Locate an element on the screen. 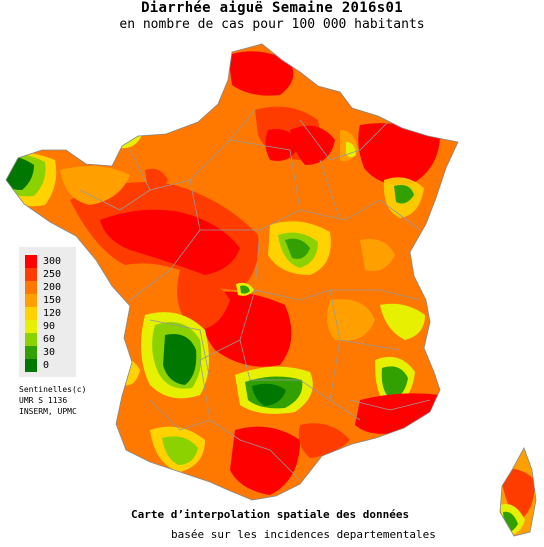 The height and width of the screenshot is (547, 544). legend-item: 250 is located at coordinates (50, 274).